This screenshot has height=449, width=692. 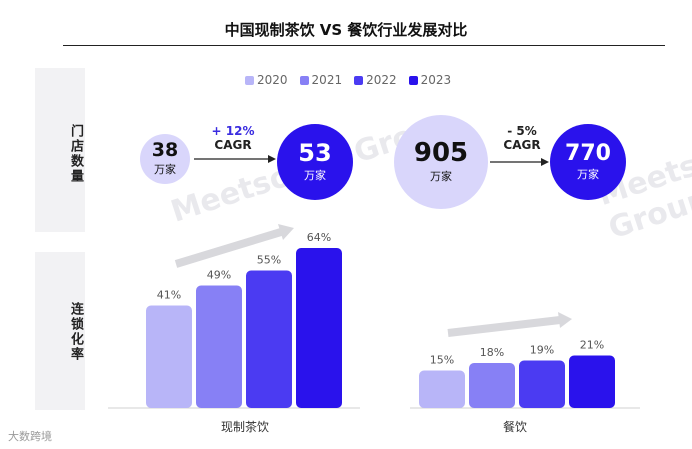 What do you see at coordinates (269, 260) in the screenshot?
I see `bar-value-label: 55%` at bounding box center [269, 260].